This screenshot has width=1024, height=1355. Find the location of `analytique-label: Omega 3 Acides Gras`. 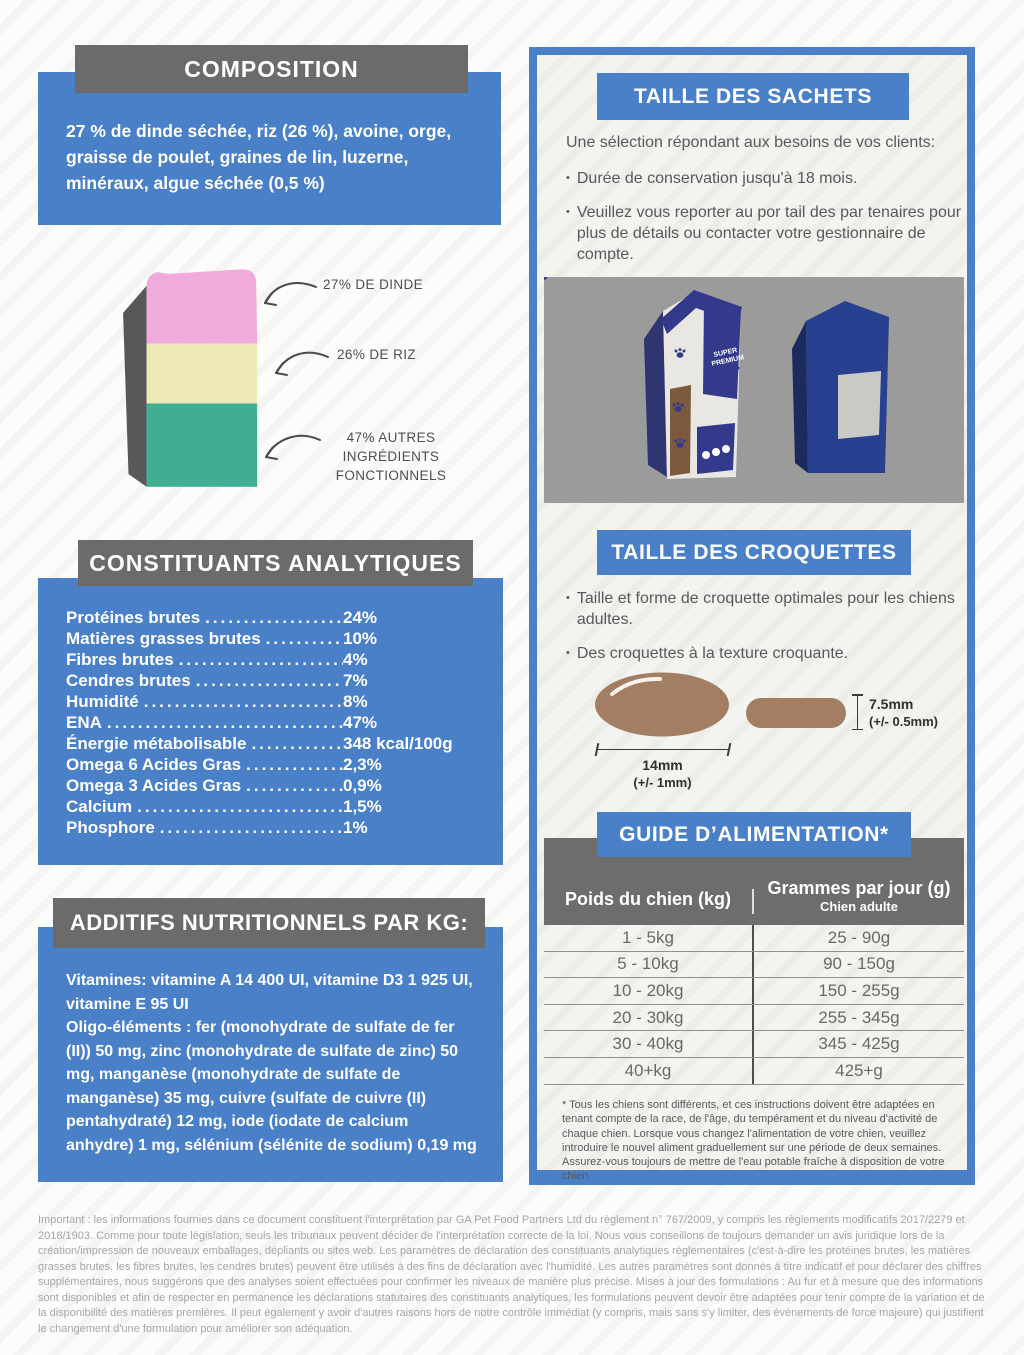

analytique-label: Omega 3 Acides Gras is located at coordinates (154, 785).